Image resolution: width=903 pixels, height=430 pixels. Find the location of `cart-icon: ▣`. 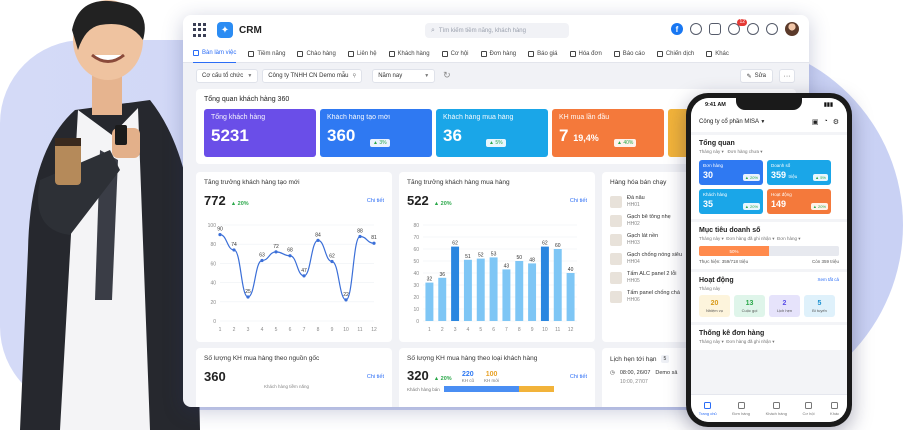

cart-icon: ▣ is located at coordinates (815, 122).